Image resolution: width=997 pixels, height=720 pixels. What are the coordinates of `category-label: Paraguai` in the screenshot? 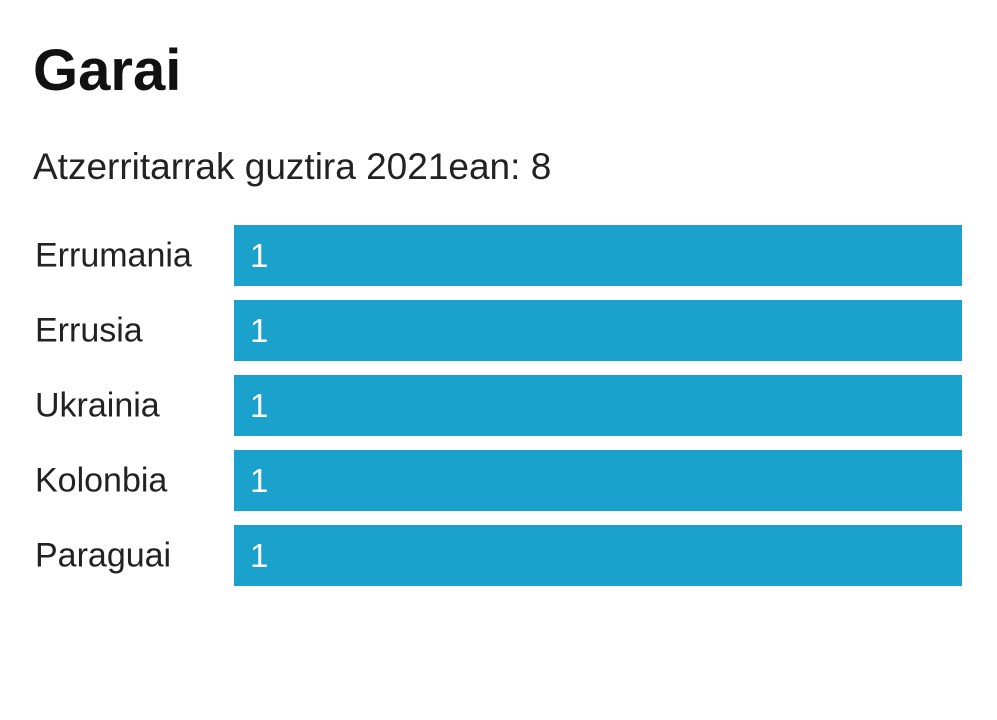 It's located at (103, 556).